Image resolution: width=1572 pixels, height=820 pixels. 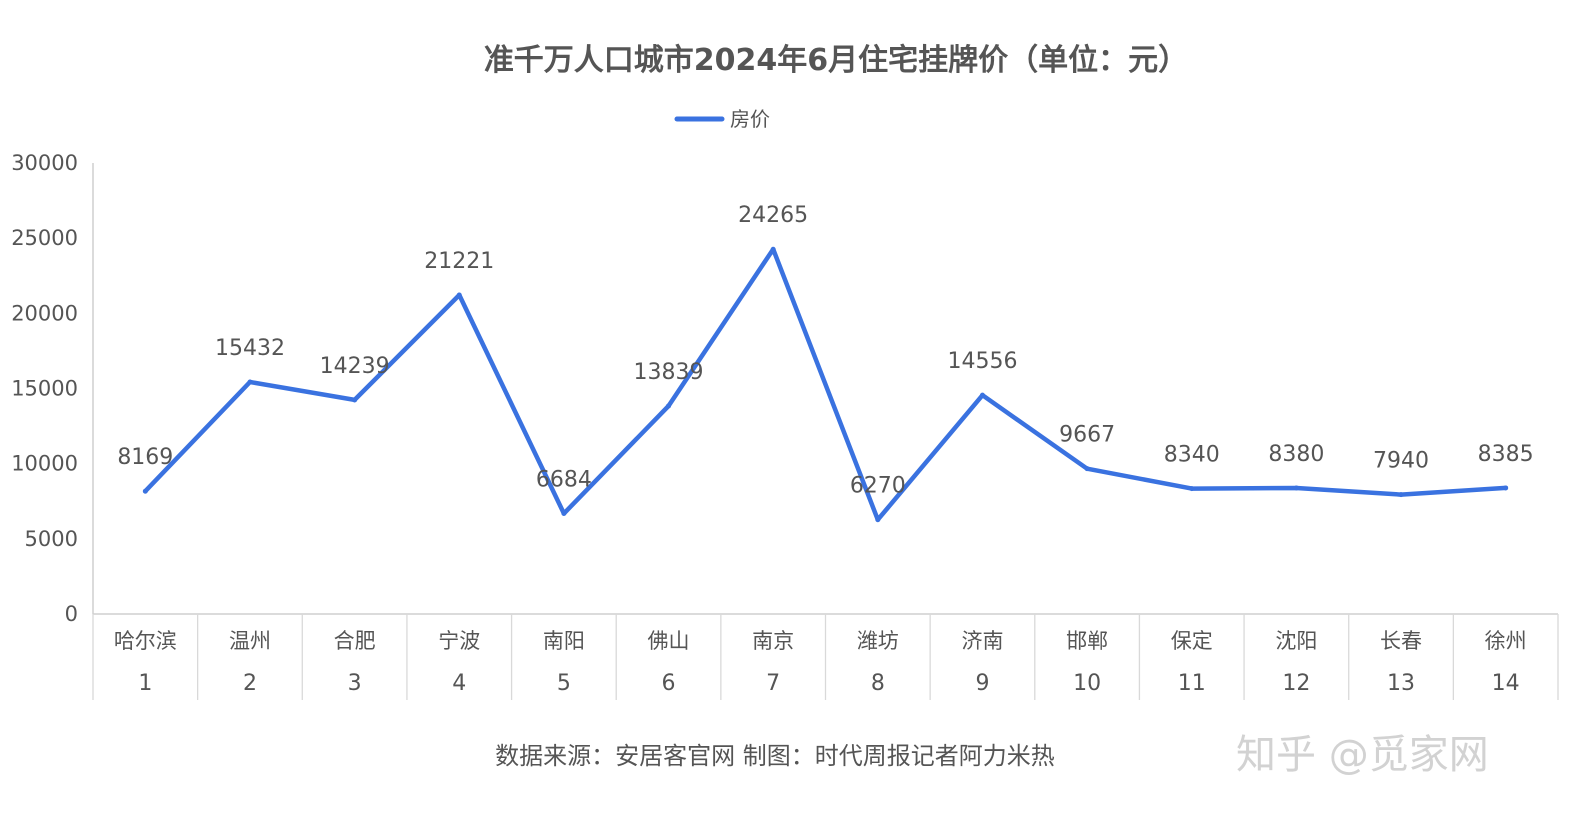 What do you see at coordinates (1192, 641) in the screenshot?
I see `x-category-label: 保定` at bounding box center [1192, 641].